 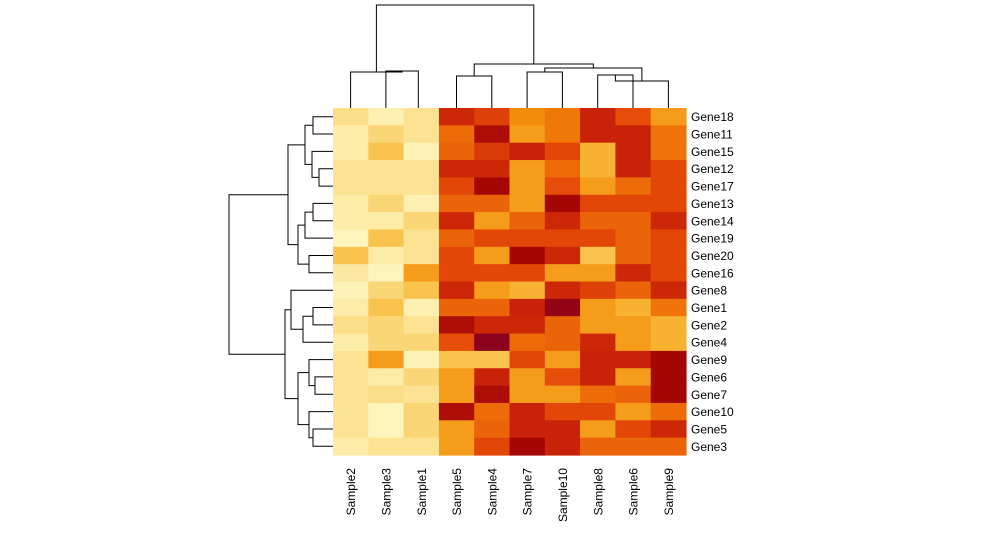 I want to click on row-label: Gene5, so click(x=709, y=429).